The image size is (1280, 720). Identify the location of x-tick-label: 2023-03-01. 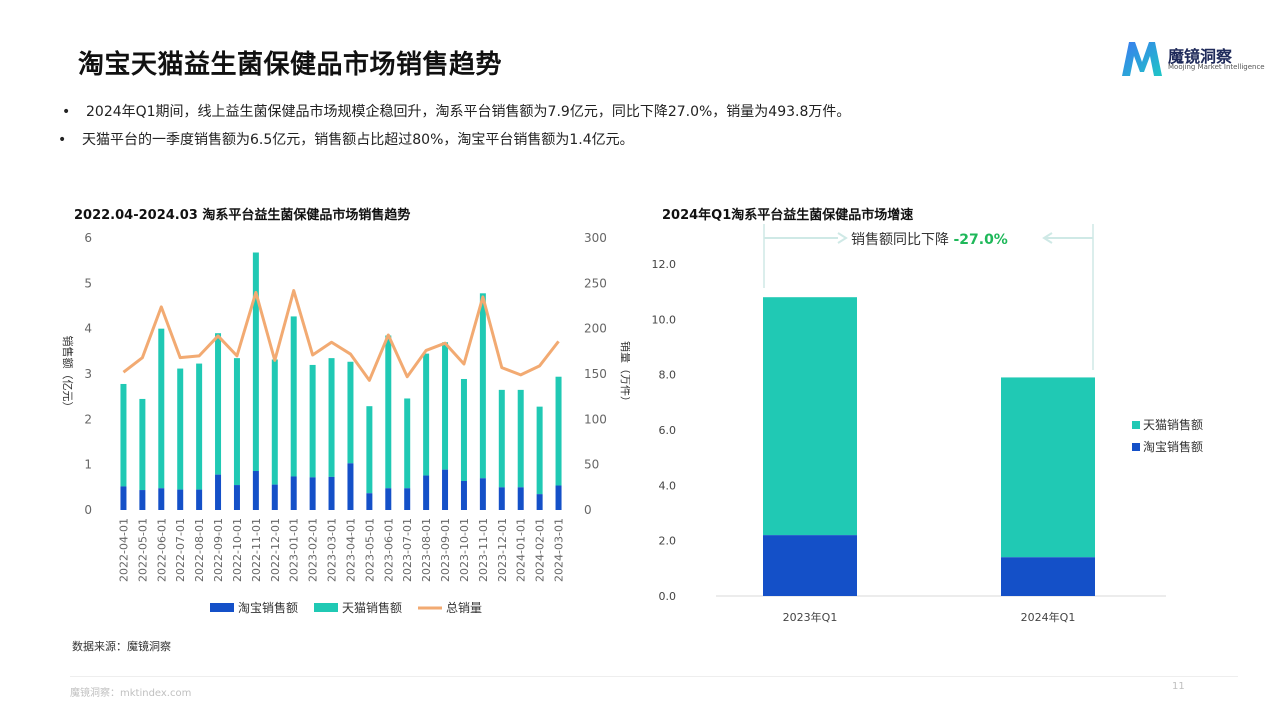
(332, 550).